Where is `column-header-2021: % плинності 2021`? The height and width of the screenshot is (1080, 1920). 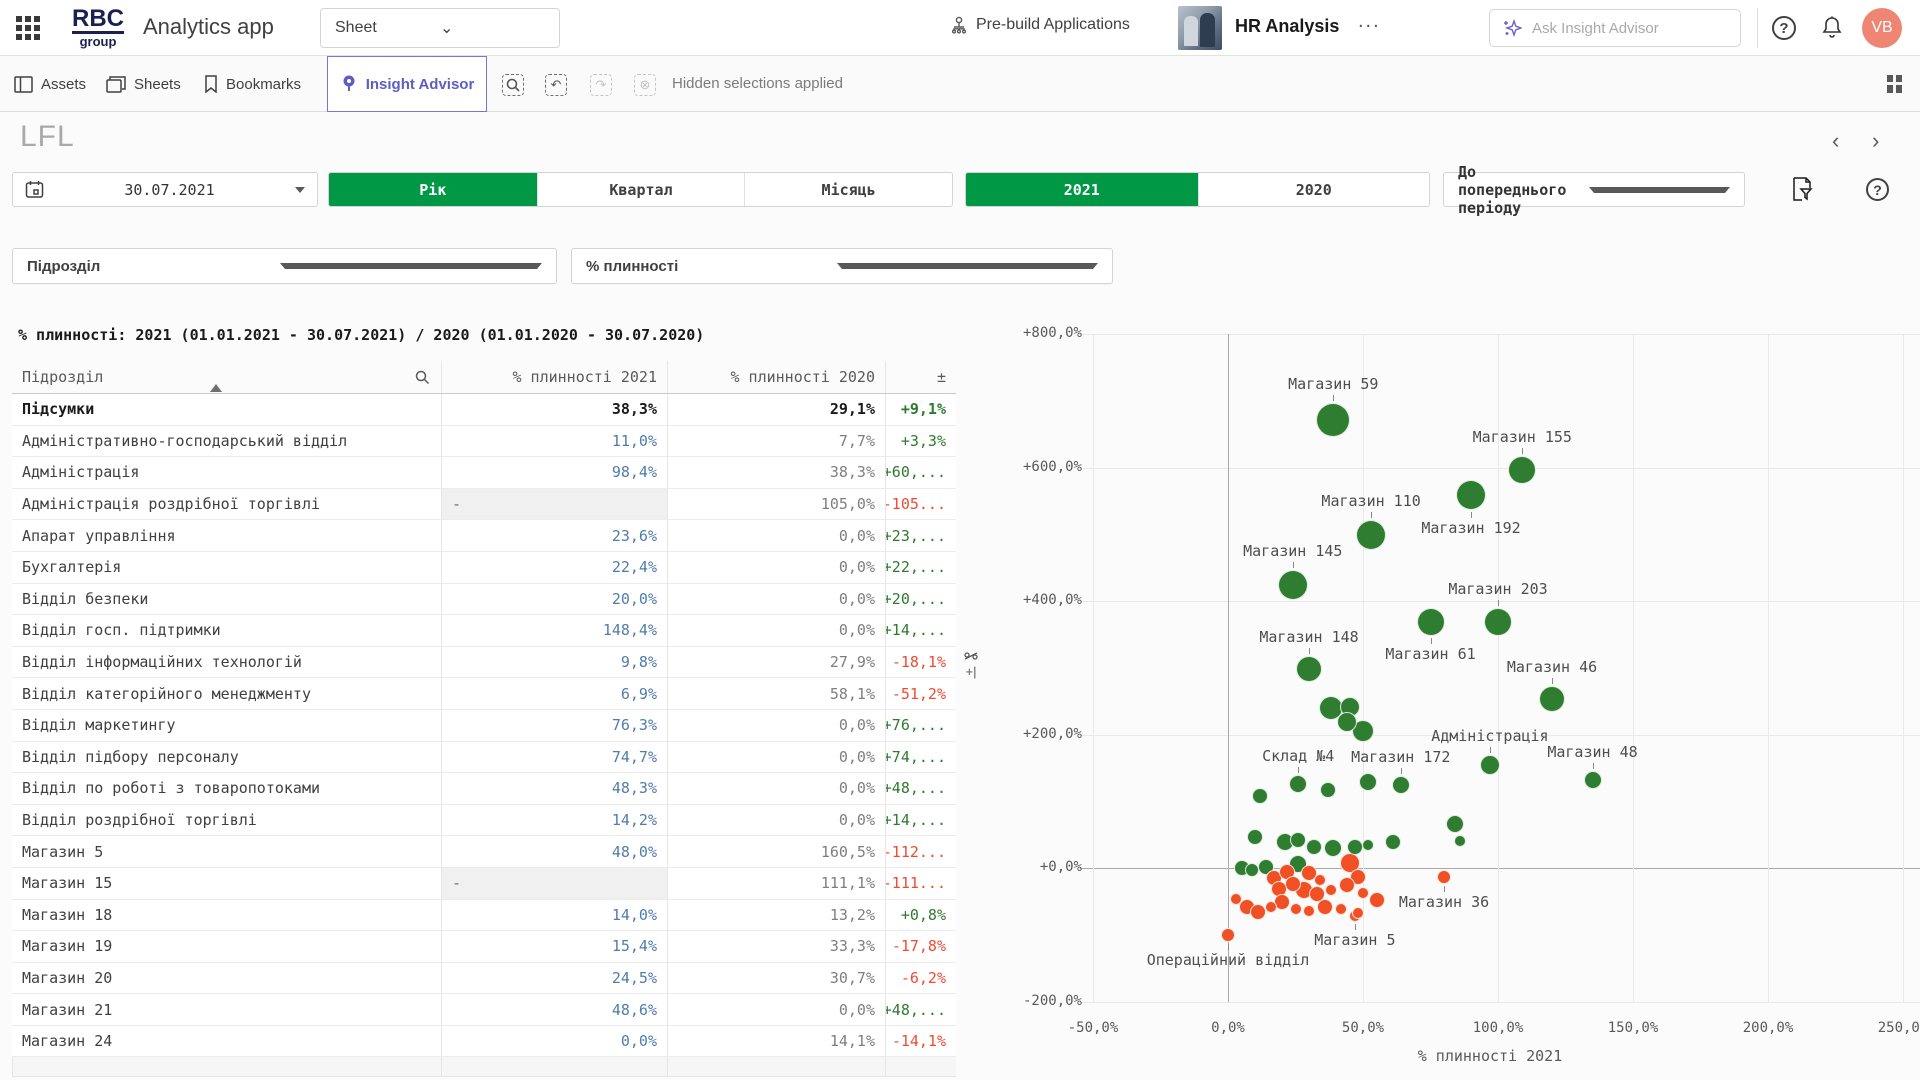 column-header-2021: % плинності 2021 is located at coordinates (554, 377).